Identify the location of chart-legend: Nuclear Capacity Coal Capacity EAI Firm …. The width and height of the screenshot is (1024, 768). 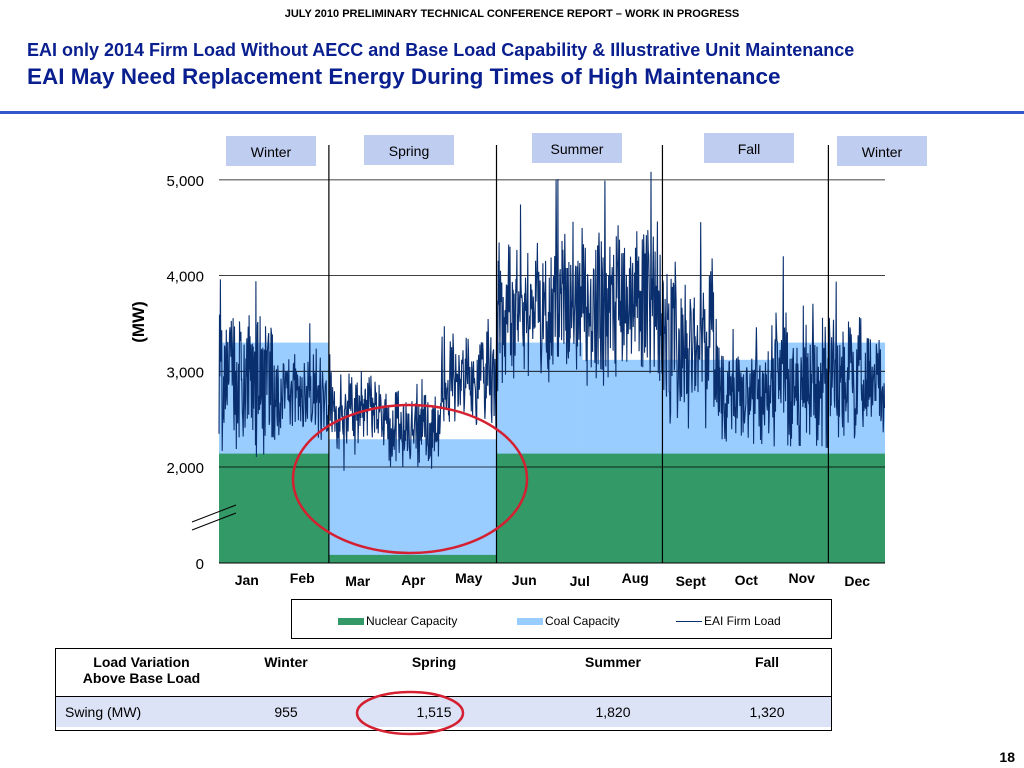
(561, 619).